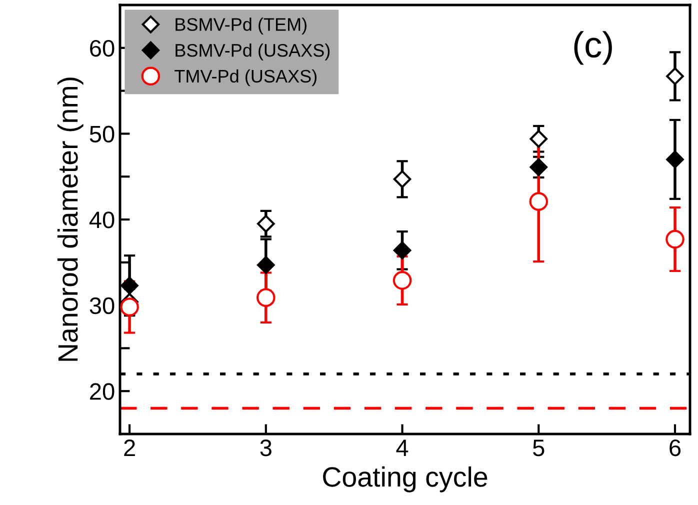 The height and width of the screenshot is (505, 698). Describe the element at coordinates (593, 48) in the screenshot. I see `annotation: (c)` at that location.